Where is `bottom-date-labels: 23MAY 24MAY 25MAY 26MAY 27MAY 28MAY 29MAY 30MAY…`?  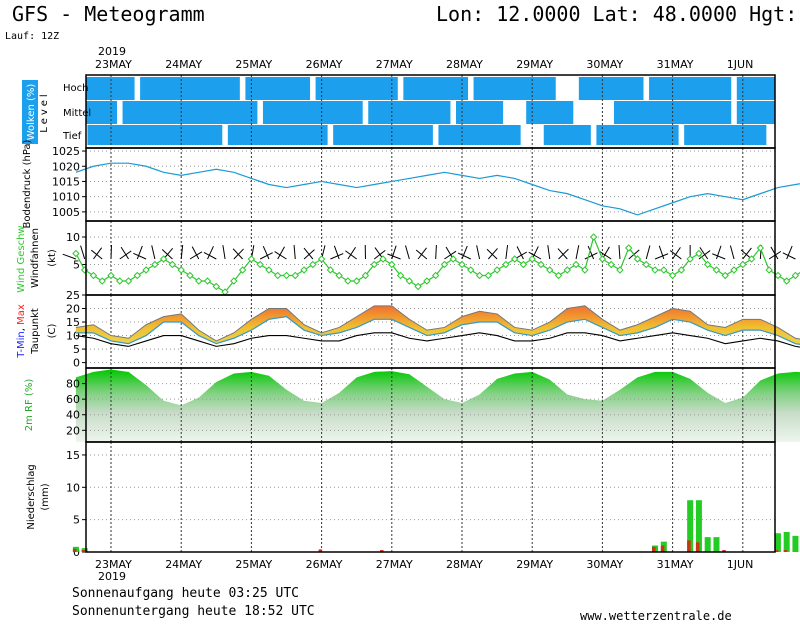 bottom-date-labels: 23MAY 24MAY 25MAY 26MAY 27MAY 28MAY 29MAY 30MAY… is located at coordinates (424, 564).